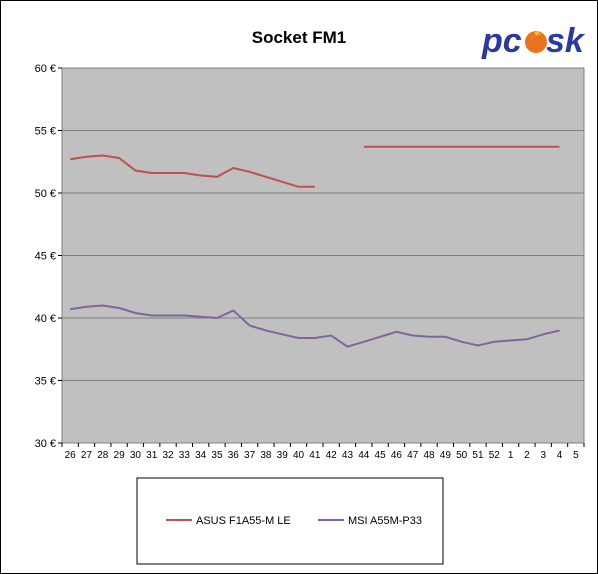 The height and width of the screenshot is (574, 598). Describe the element at coordinates (45, 444) in the screenshot. I see `y-tick-label: 30 €` at that location.